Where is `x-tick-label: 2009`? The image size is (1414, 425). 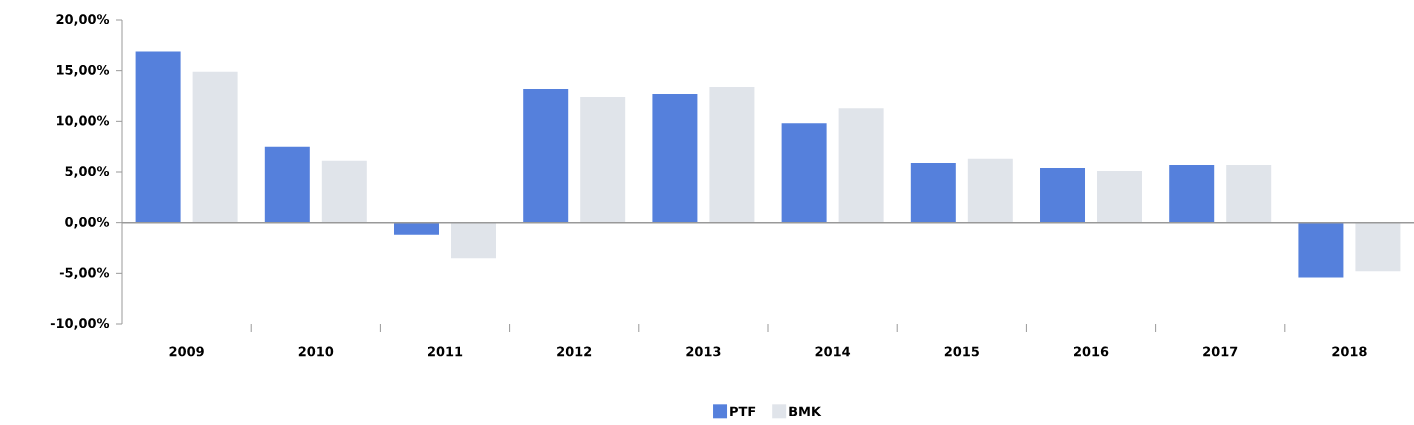
x-tick-label: 2009 is located at coordinates (186, 351).